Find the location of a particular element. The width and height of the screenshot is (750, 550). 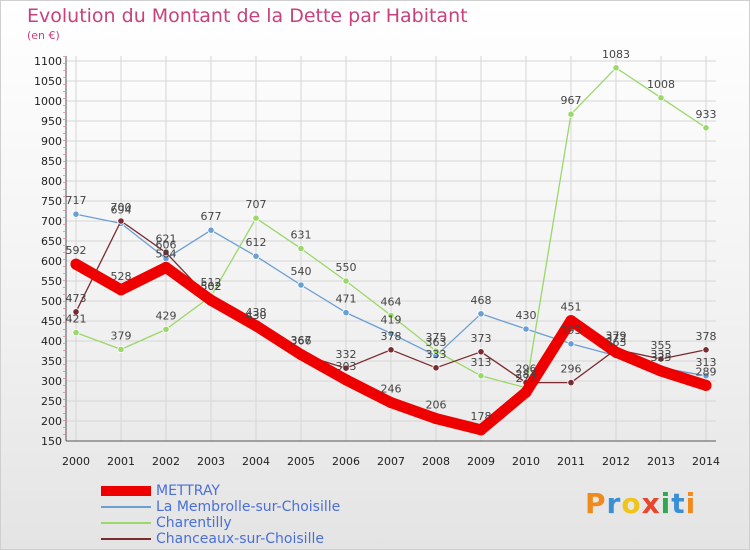

y-tick-label: 500 is located at coordinates (51, 301).